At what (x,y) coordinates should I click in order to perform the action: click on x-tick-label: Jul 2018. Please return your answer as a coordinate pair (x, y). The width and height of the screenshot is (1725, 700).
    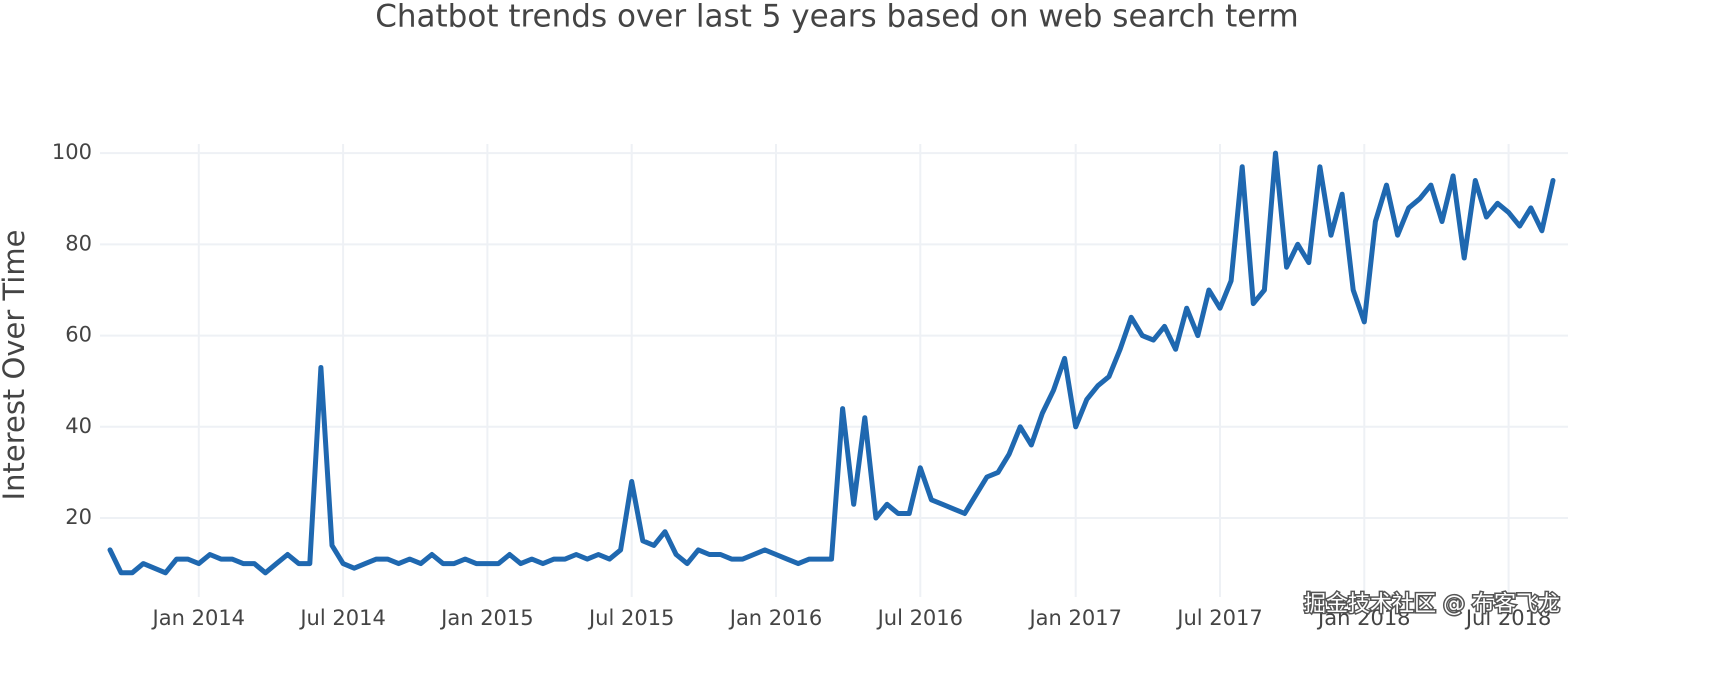
    Looking at the image, I should click on (1507, 618).